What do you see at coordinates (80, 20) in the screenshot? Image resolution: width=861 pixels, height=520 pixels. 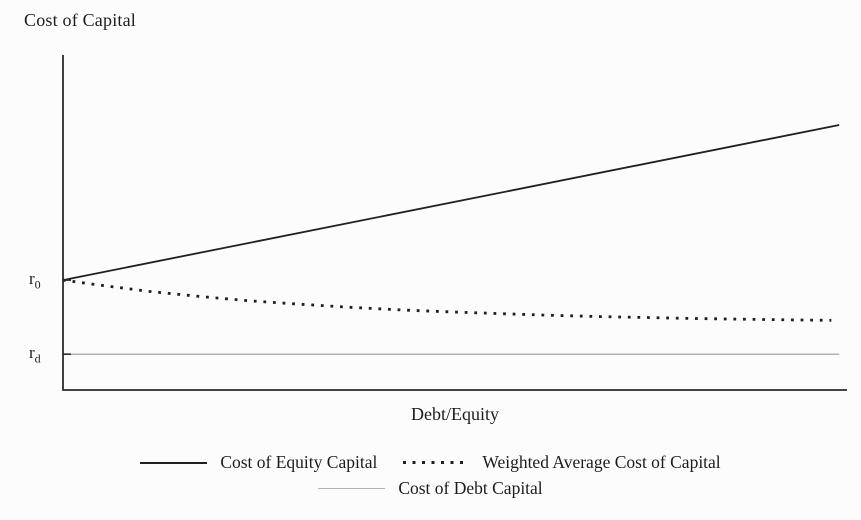 I see `y-axis-title: Cost of Capital` at bounding box center [80, 20].